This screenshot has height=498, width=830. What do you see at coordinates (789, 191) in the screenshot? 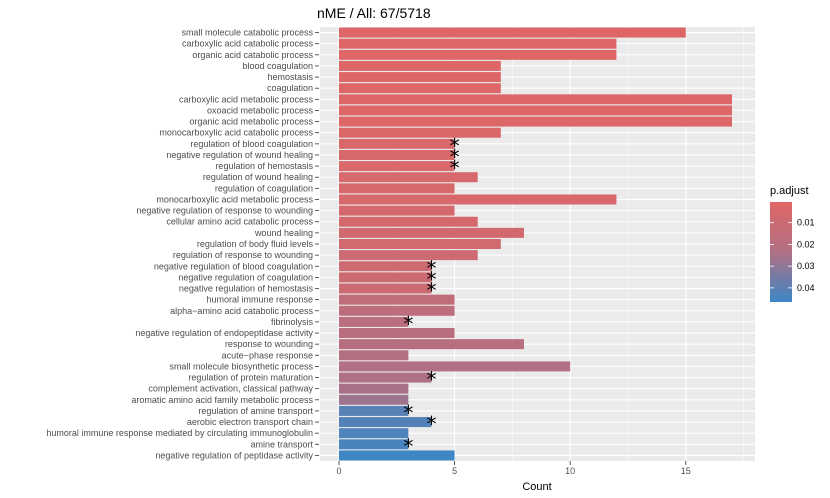
I see `legend-title: p.adjust` at bounding box center [789, 191].